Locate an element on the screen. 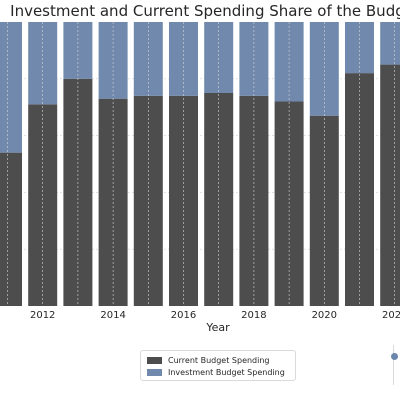  x-tick-2016: 2016 is located at coordinates (183, 315).